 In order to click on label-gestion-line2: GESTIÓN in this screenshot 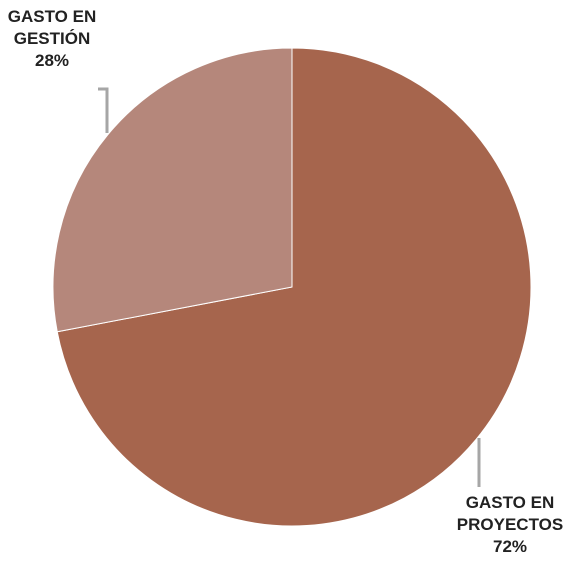, I will do `click(52, 38)`.